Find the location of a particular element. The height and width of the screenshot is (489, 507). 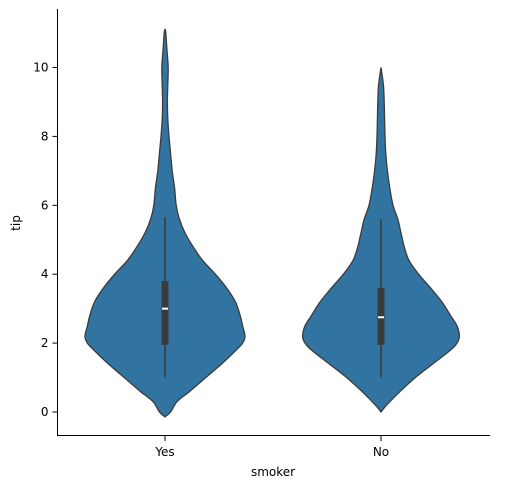

y-ticks: 0 2 4 6 8 10 is located at coordinates (45, 240).